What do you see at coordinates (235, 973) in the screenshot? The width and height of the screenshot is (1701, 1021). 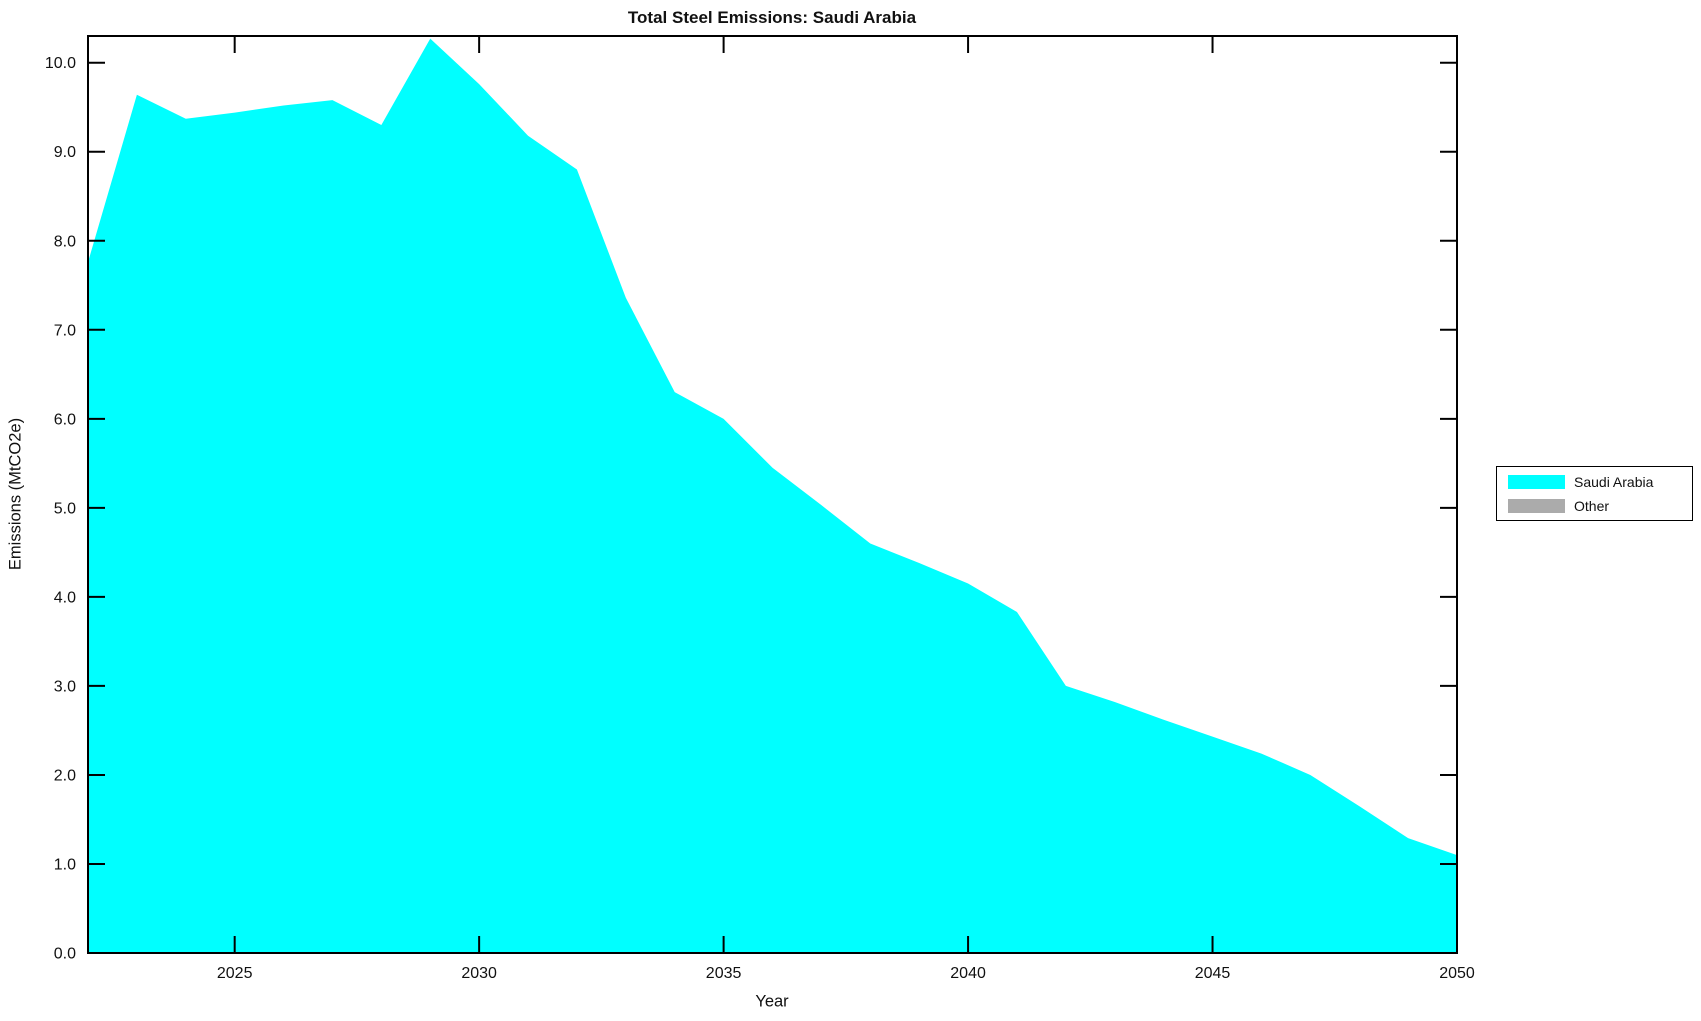 I see `x-tick-label: 2025` at bounding box center [235, 973].